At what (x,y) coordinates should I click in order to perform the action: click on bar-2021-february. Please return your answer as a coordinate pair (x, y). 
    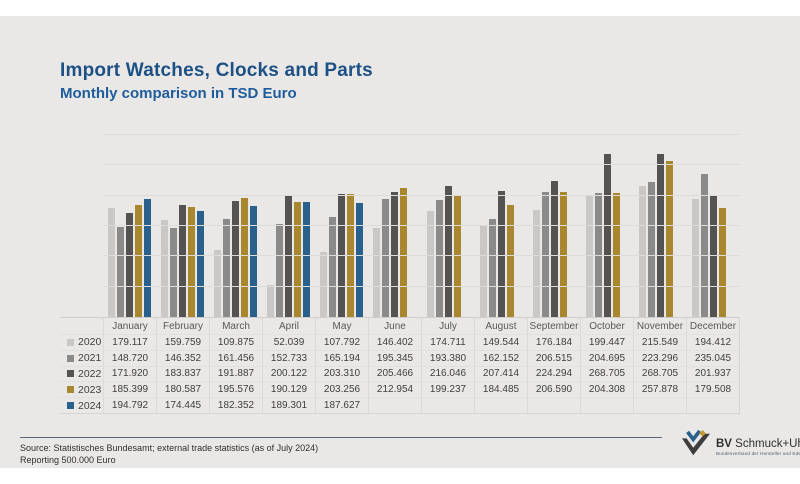
    Looking at the image, I should click on (174, 272).